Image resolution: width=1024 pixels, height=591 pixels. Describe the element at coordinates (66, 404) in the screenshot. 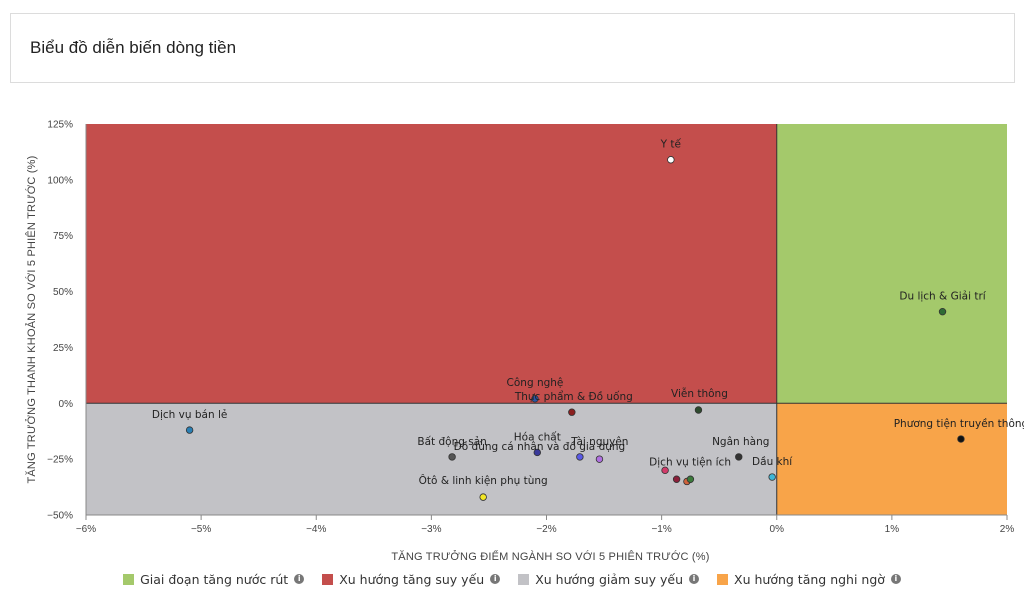

I see `y-tick-label: 0%` at that location.